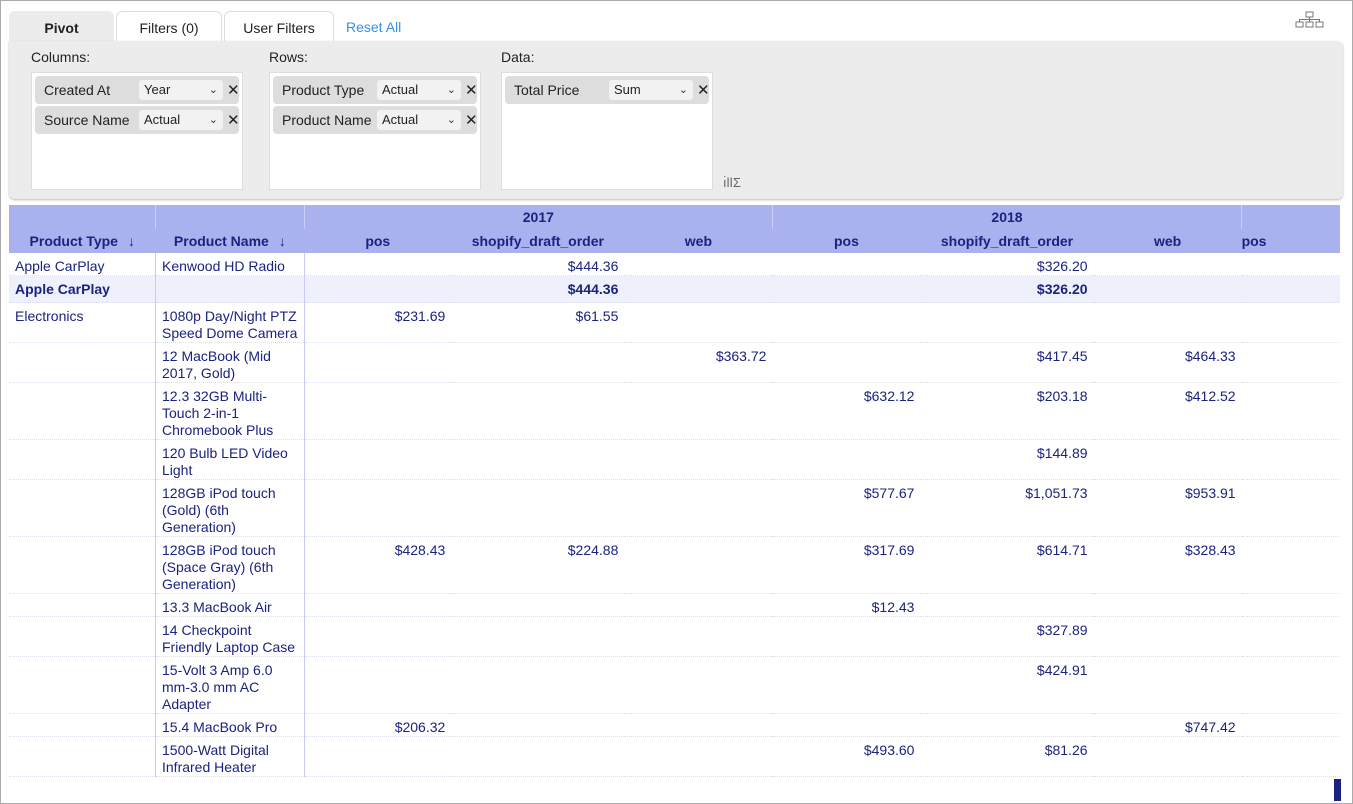 The height and width of the screenshot is (804, 1353). I want to click on columns-section: Columns:, so click(54, 57).